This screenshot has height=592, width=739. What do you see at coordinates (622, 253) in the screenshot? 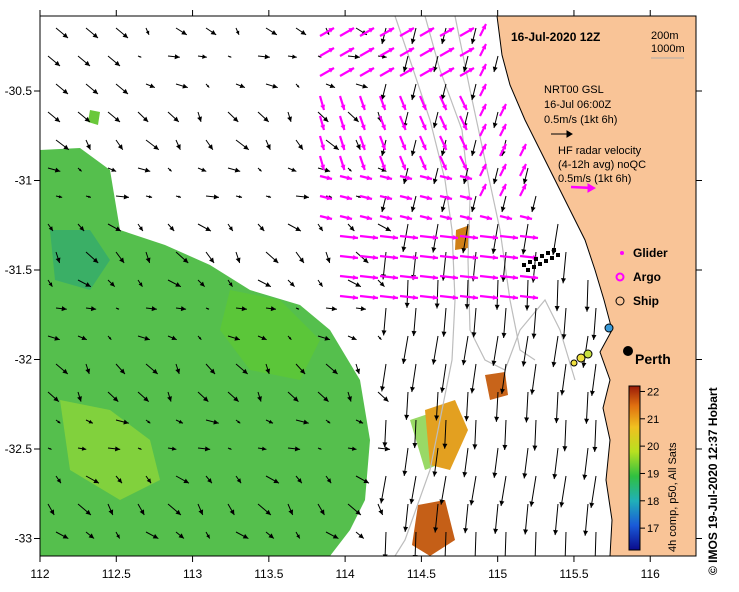
I see `dot-icon` at bounding box center [622, 253].